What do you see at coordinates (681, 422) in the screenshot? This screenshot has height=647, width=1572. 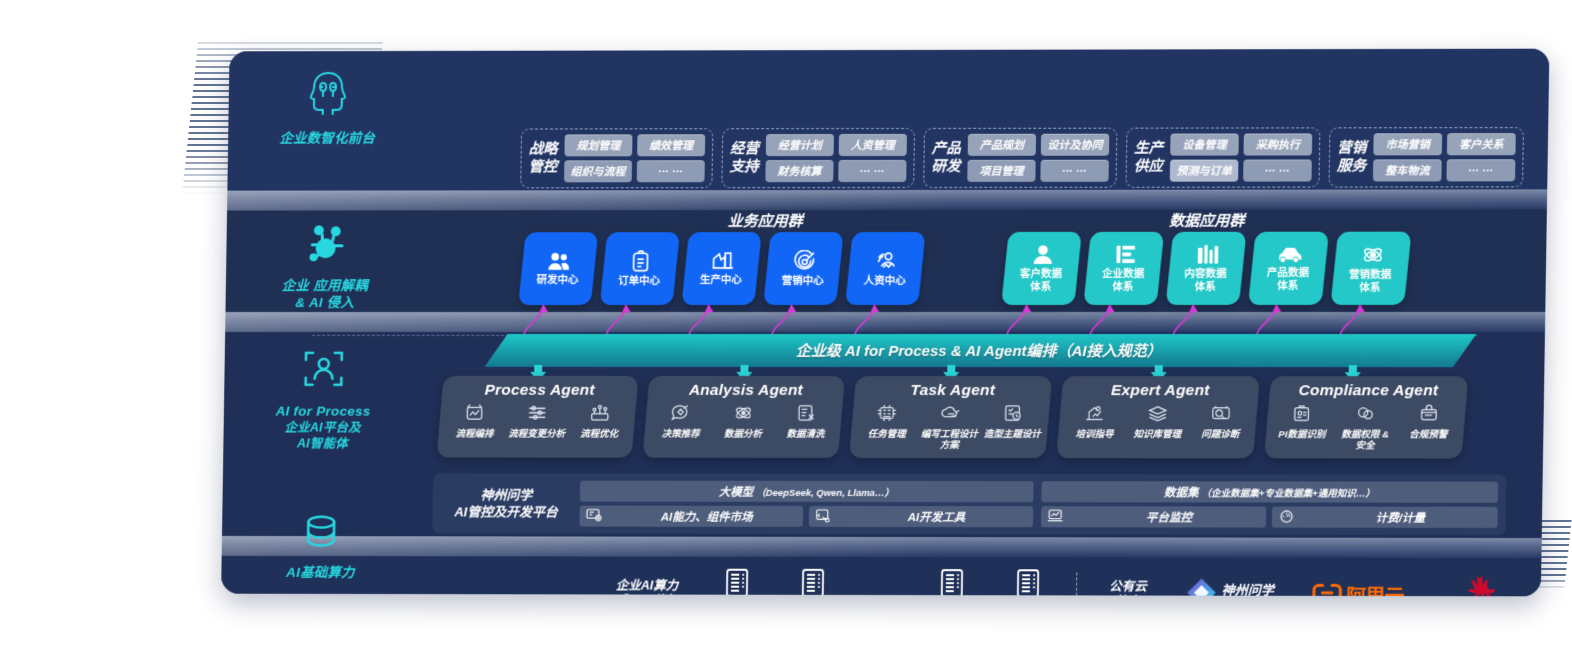 I see `agent-feature: 决策推荐` at bounding box center [681, 422].